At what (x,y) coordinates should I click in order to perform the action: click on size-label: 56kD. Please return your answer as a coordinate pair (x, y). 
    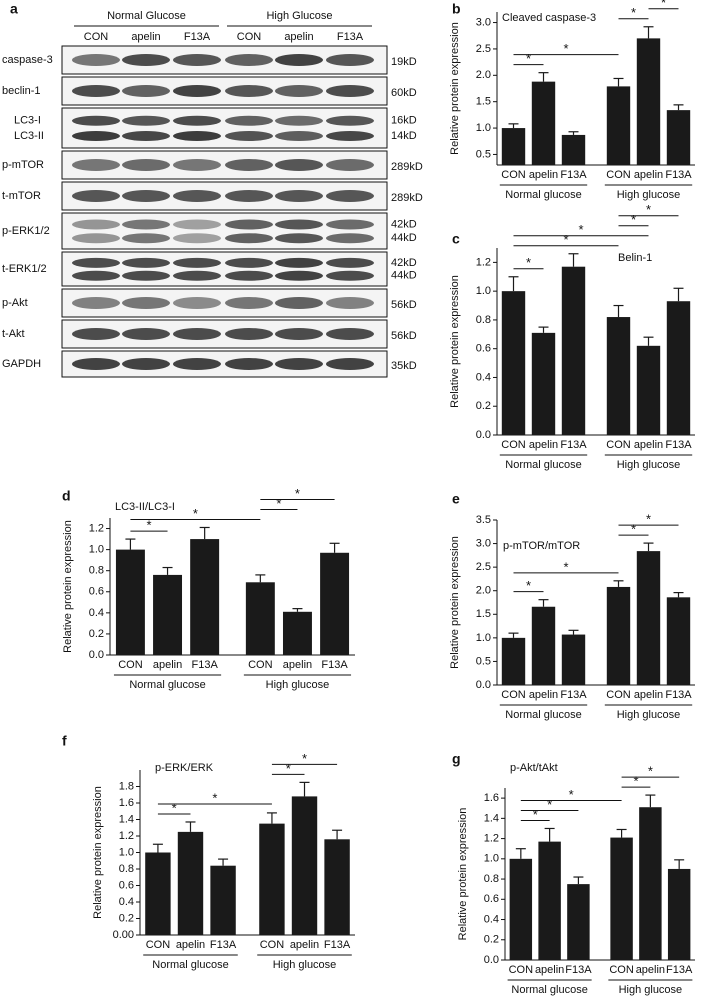
    Looking at the image, I should click on (404, 305).